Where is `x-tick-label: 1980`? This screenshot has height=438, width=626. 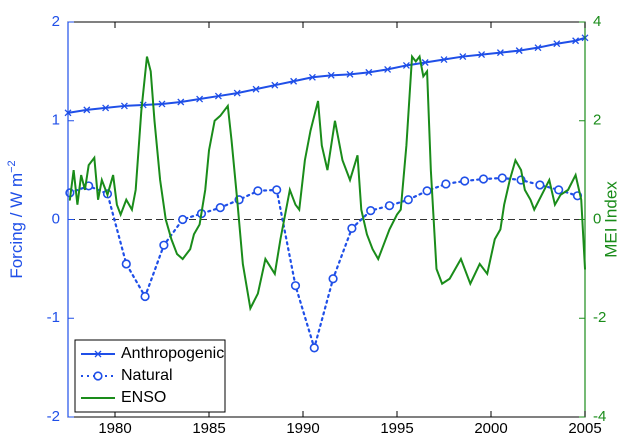 x-tick-label: 1980 is located at coordinates (114, 428).